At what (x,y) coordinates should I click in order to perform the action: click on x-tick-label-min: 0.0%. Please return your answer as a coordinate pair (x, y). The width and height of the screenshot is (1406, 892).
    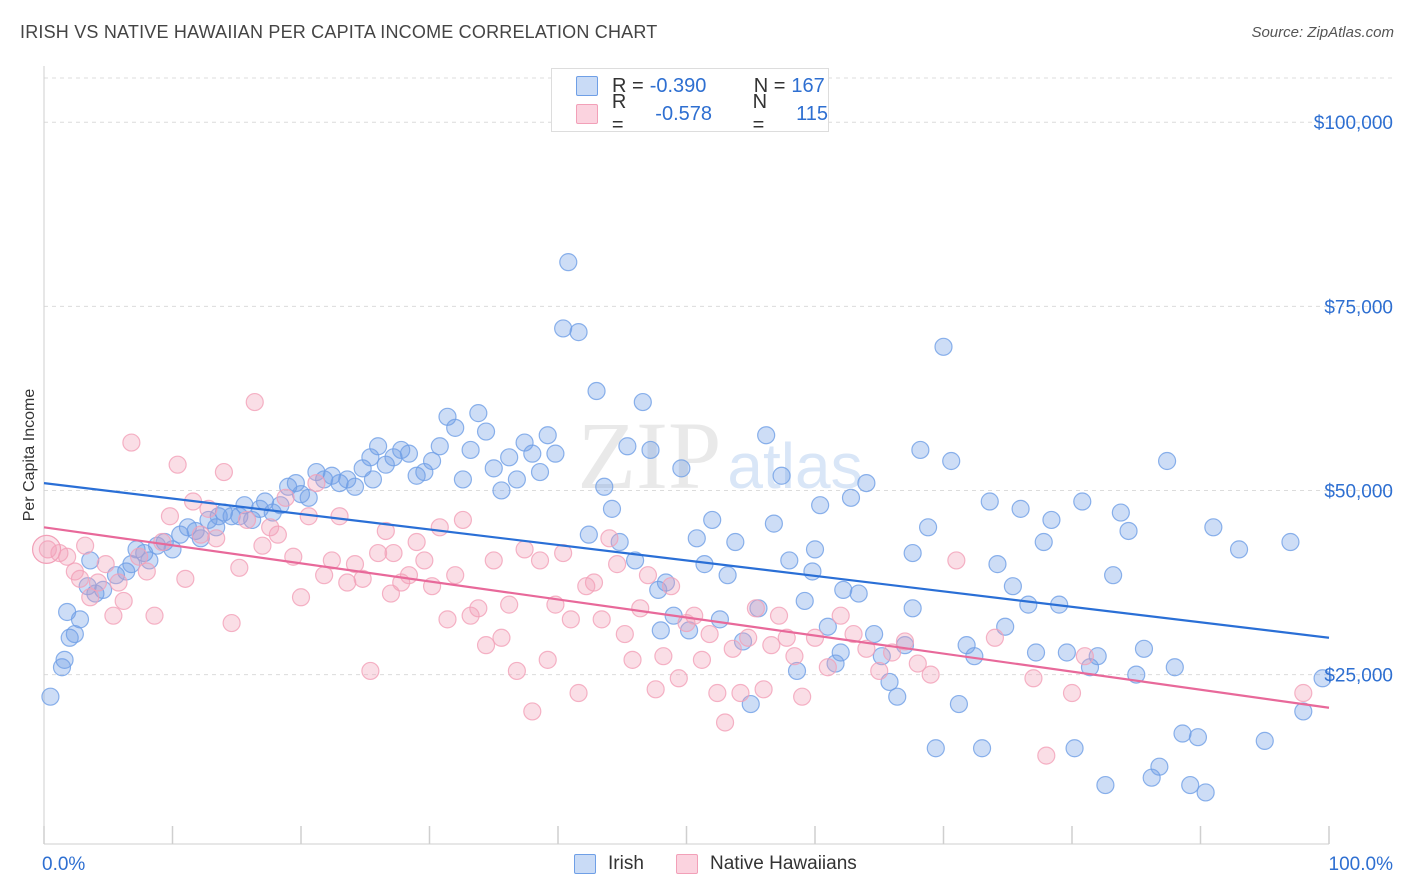
    Looking at the image, I should click on (63, 864).